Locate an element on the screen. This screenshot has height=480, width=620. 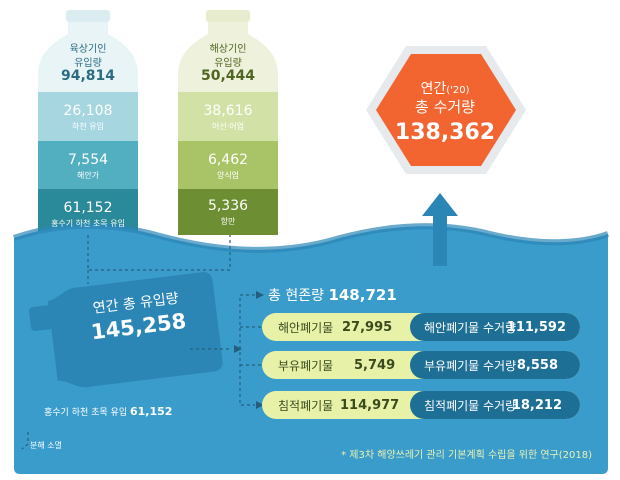
row-coastal-right-label: 해안폐기물 수거량 is located at coordinates (470, 327).